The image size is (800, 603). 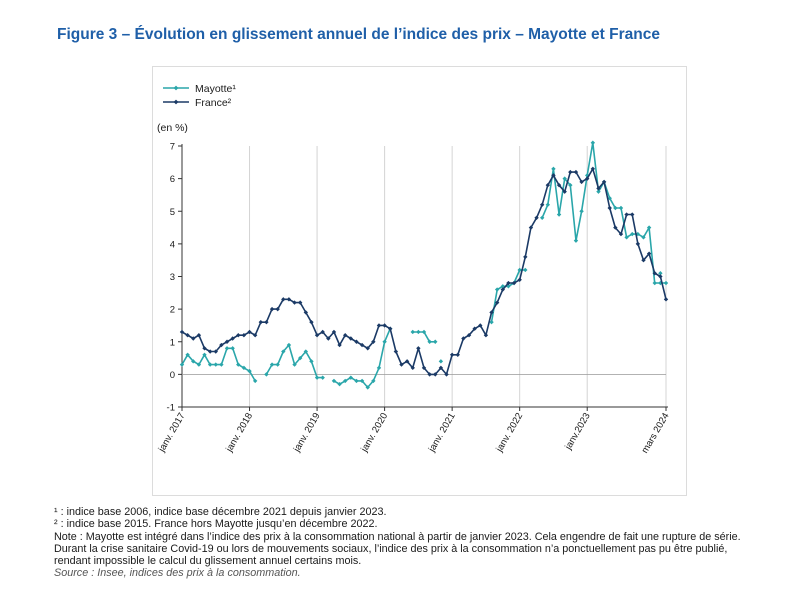 I want to click on y-tick-label: 4, so click(x=172, y=244).